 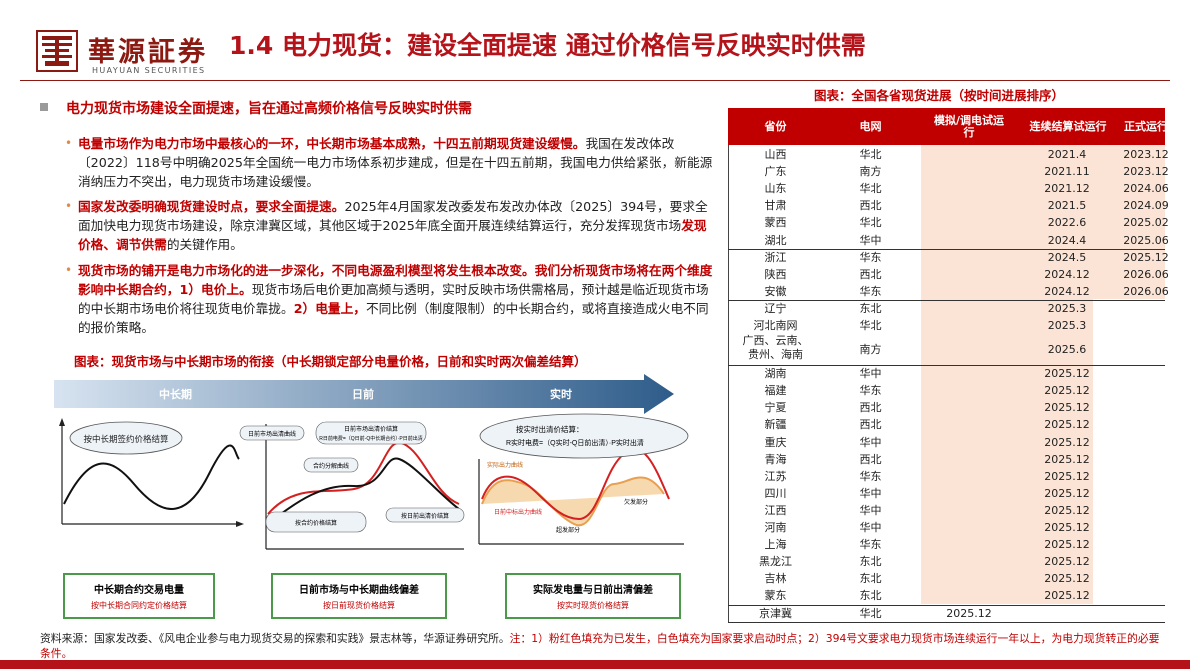 I want to click on table-row: 青海 西北 2025.12, so click(x=946, y=459).